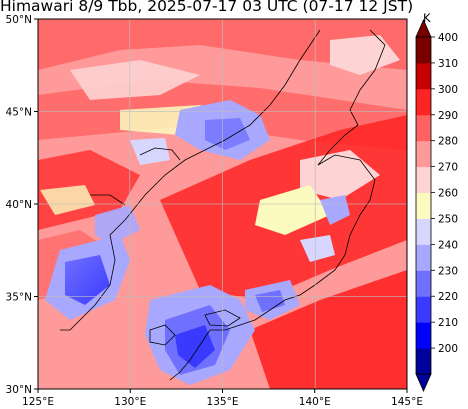 This screenshot has width=468, height=409. I want to click on colorbar-tick-label: 240, so click(448, 245).